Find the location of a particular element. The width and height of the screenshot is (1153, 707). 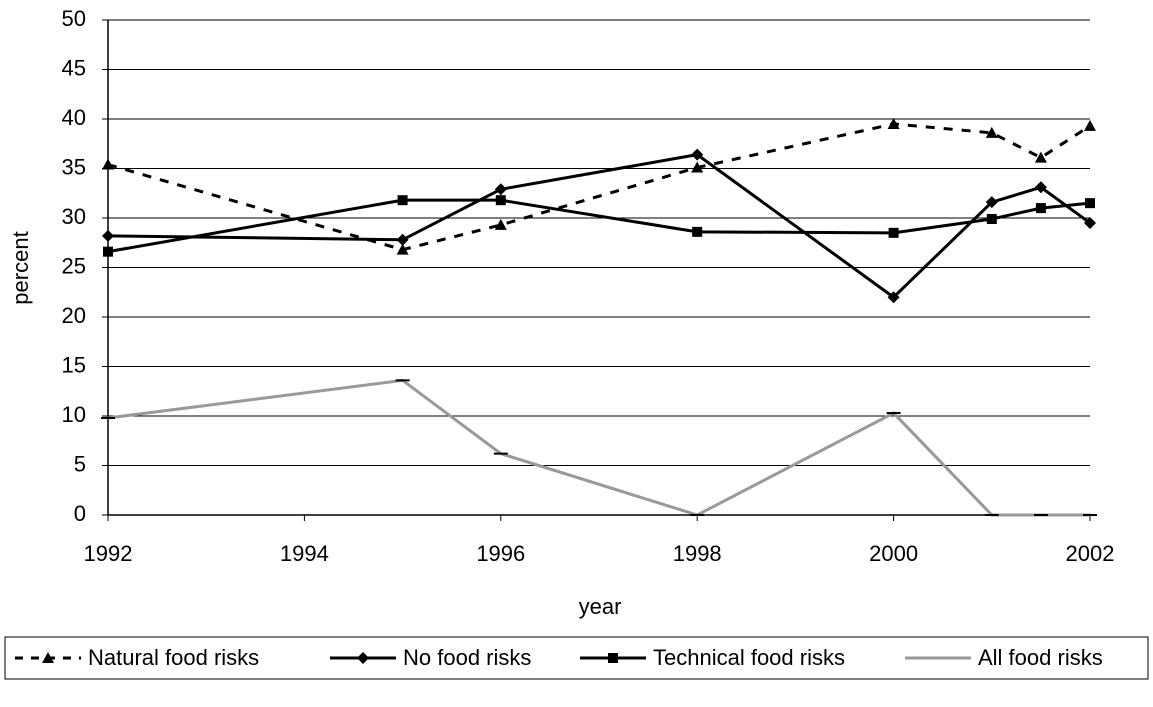

y-tick-label: 45 is located at coordinates (74, 67).